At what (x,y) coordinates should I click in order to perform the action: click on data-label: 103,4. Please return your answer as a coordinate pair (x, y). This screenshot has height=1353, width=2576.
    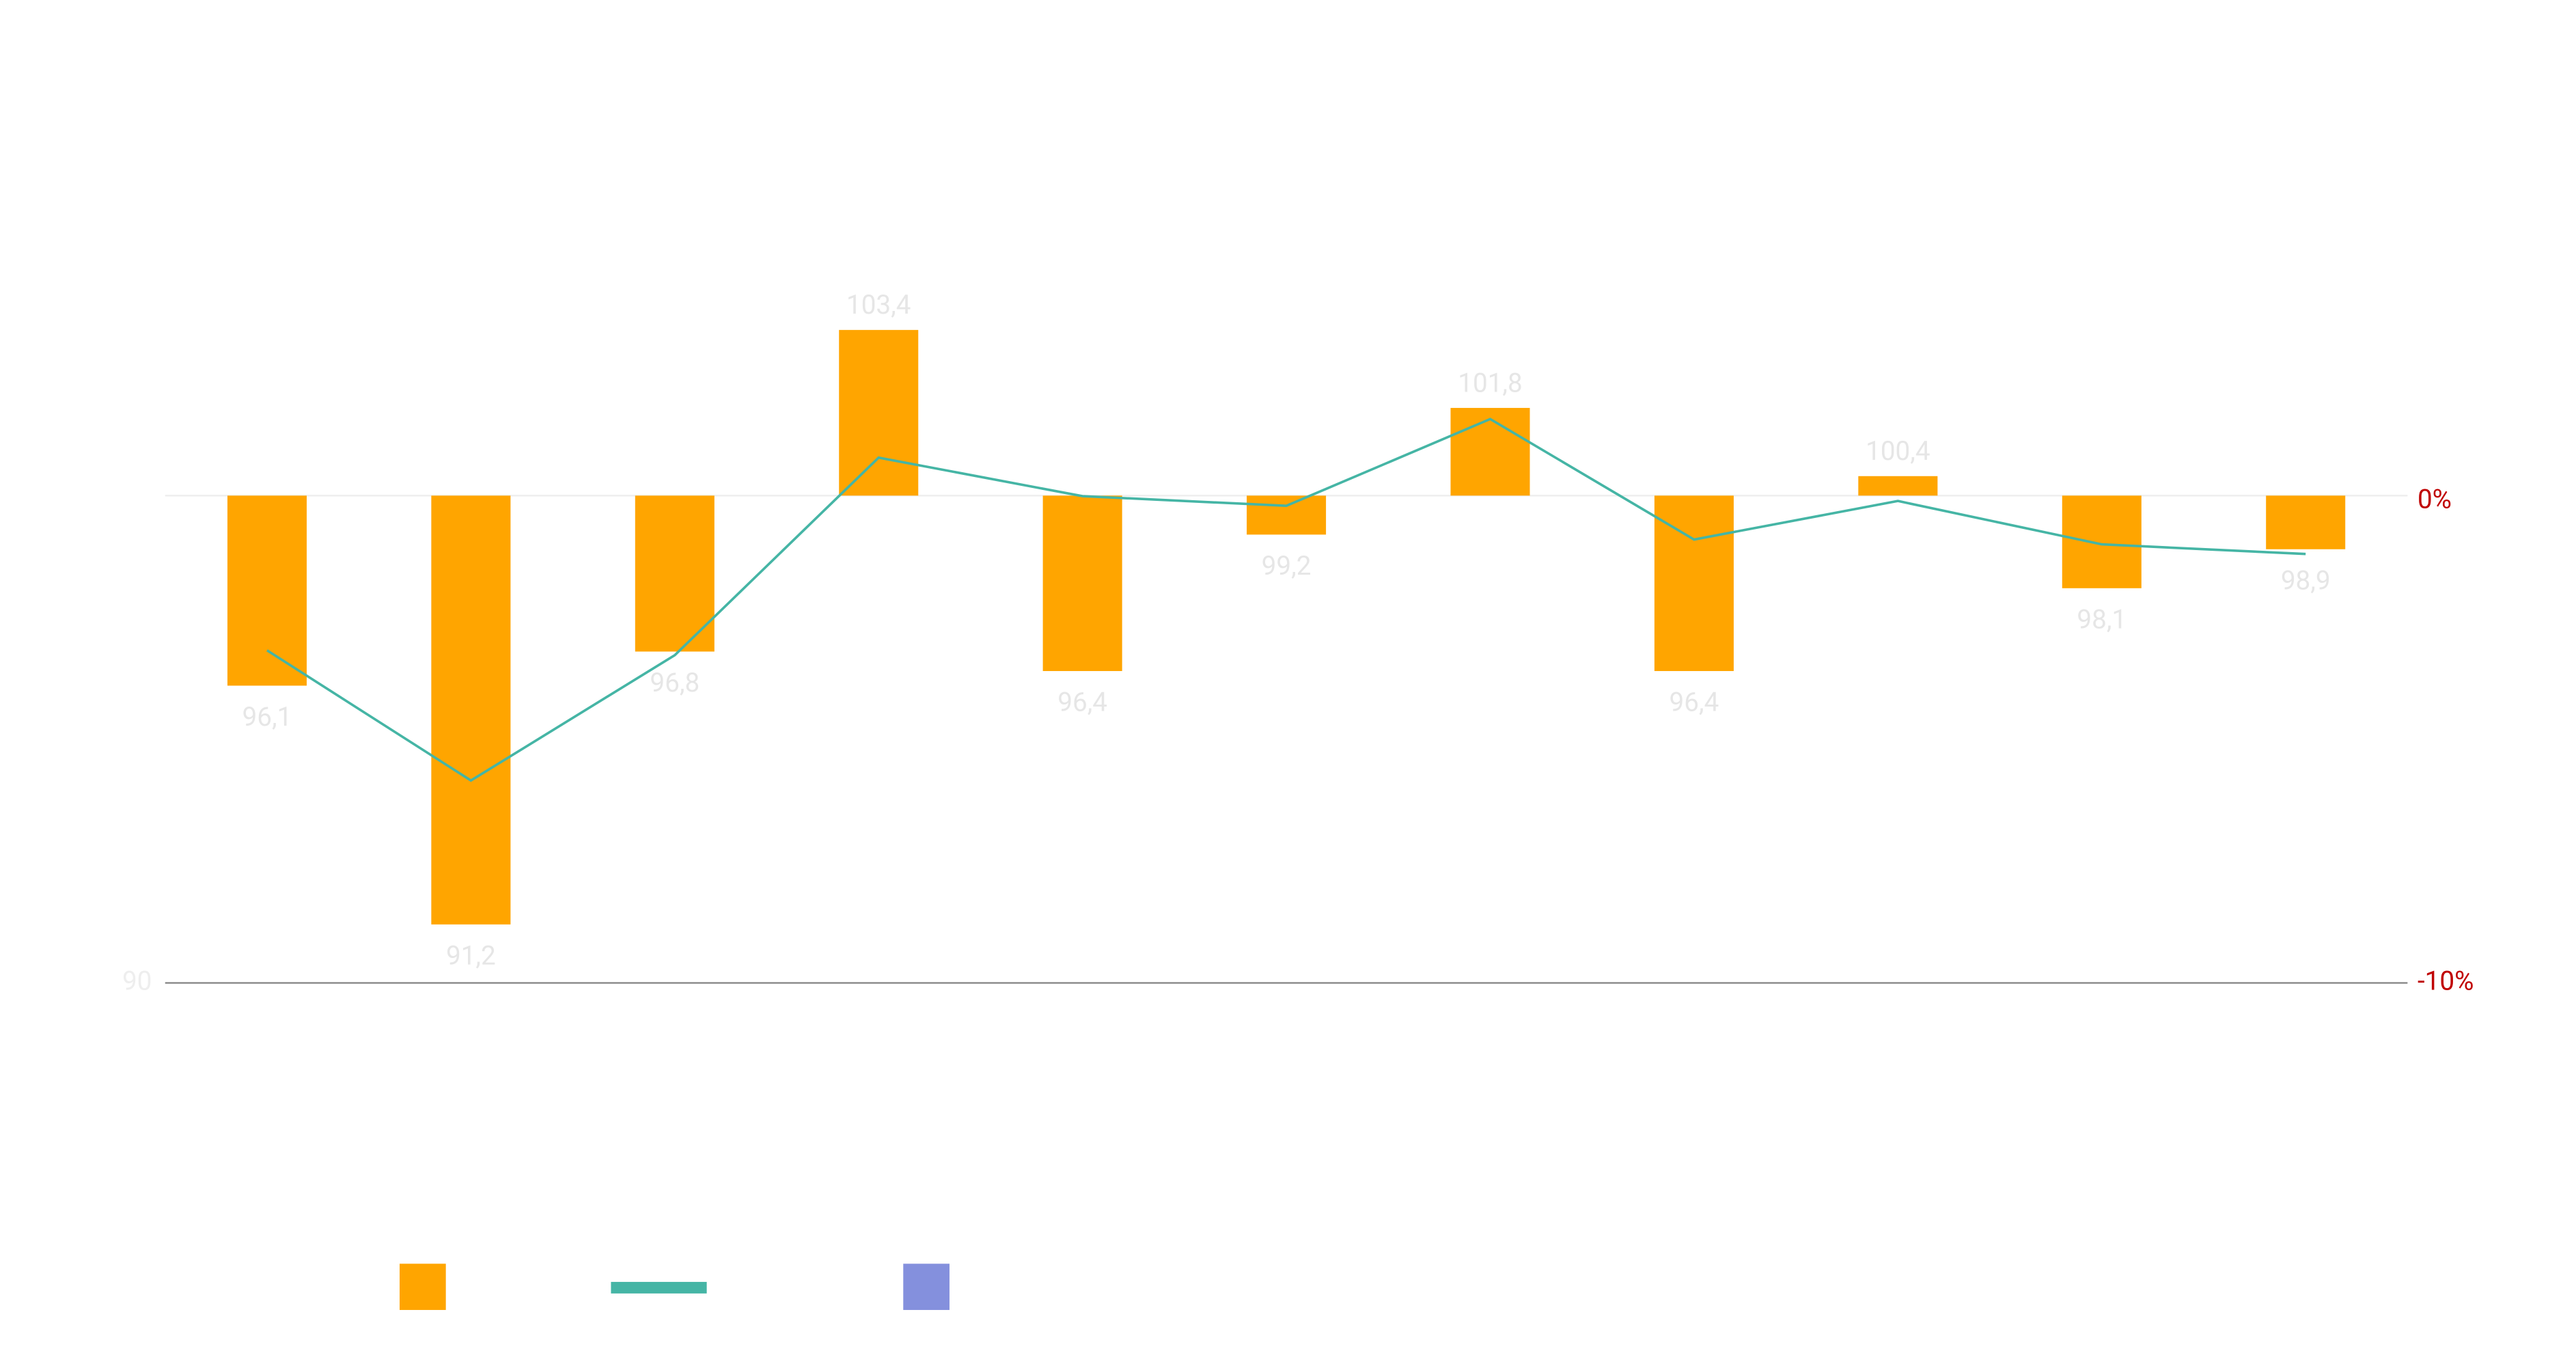
    Looking at the image, I should click on (878, 305).